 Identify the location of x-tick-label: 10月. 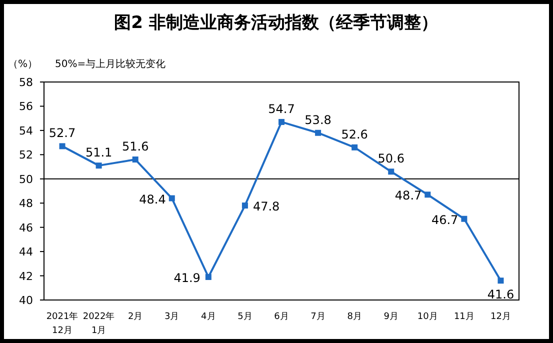
(427, 317).